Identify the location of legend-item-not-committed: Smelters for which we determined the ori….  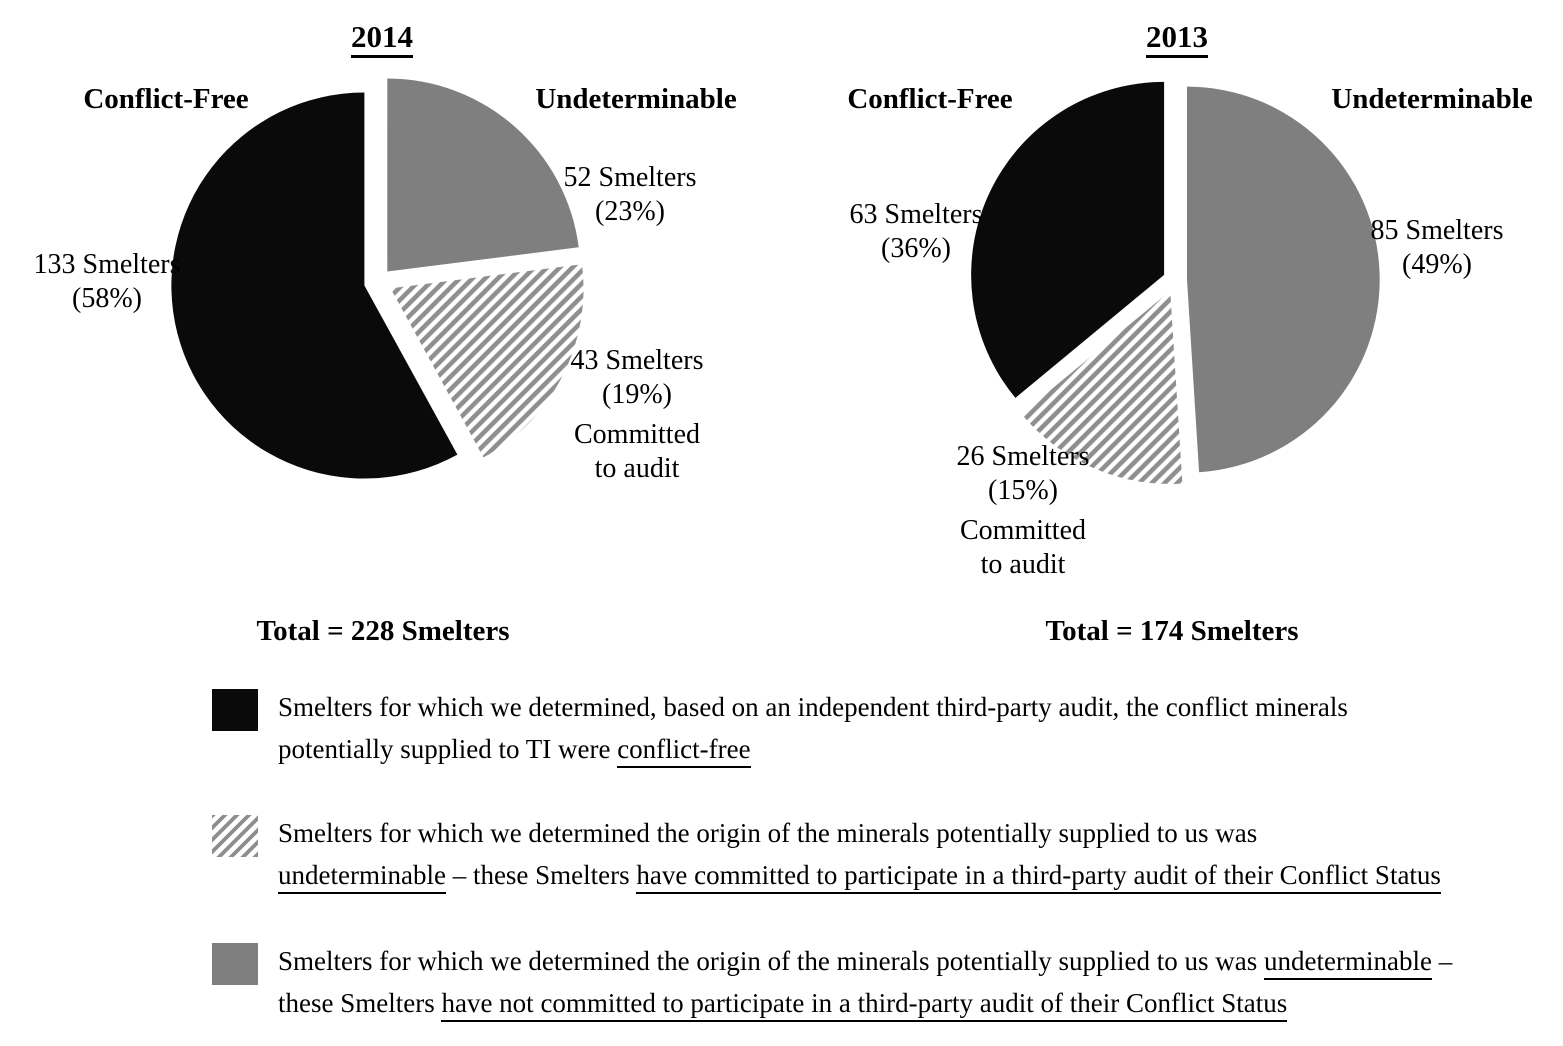
(781, 993).